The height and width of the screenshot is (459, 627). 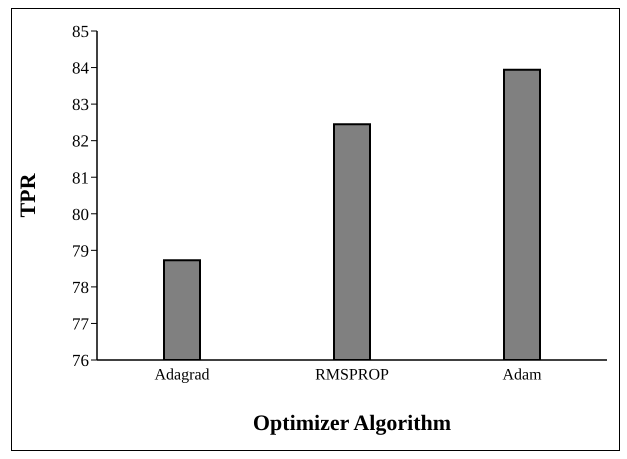 What do you see at coordinates (80, 214) in the screenshot?
I see `y-tick-label: 80` at bounding box center [80, 214].